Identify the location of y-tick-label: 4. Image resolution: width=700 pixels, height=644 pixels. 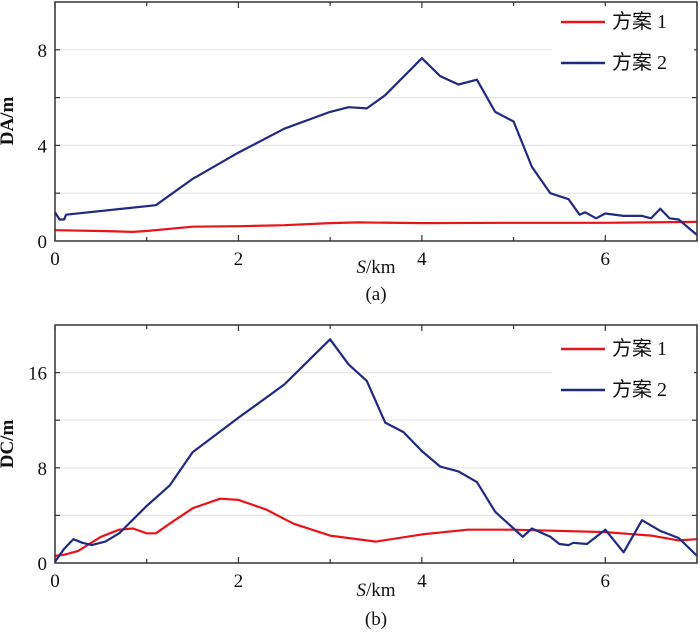
(43, 146).